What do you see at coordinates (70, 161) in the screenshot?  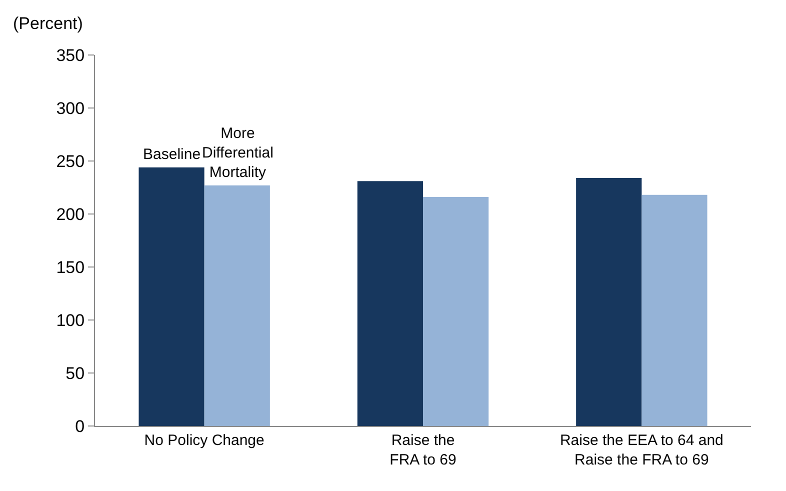 I see `y-tick-label: 250` at bounding box center [70, 161].